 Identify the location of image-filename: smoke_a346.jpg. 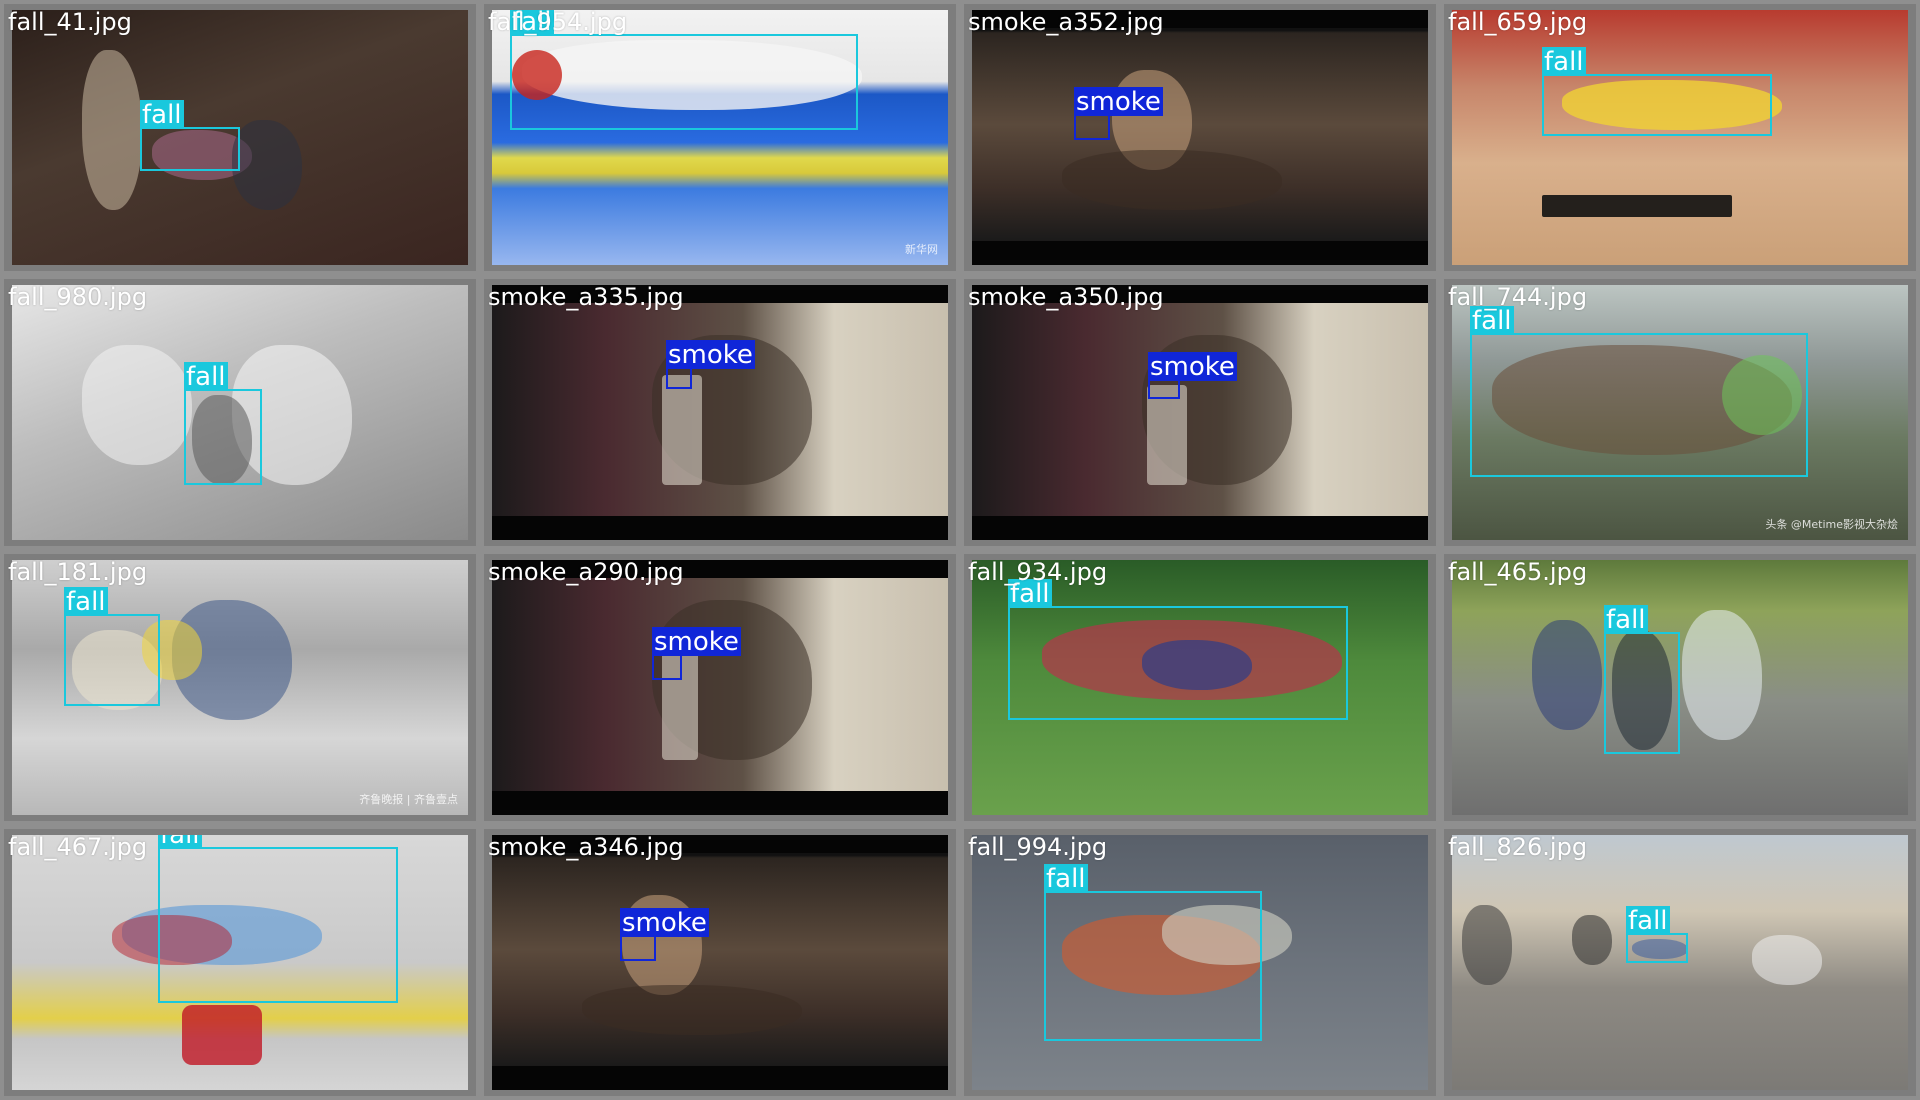
(586, 847).